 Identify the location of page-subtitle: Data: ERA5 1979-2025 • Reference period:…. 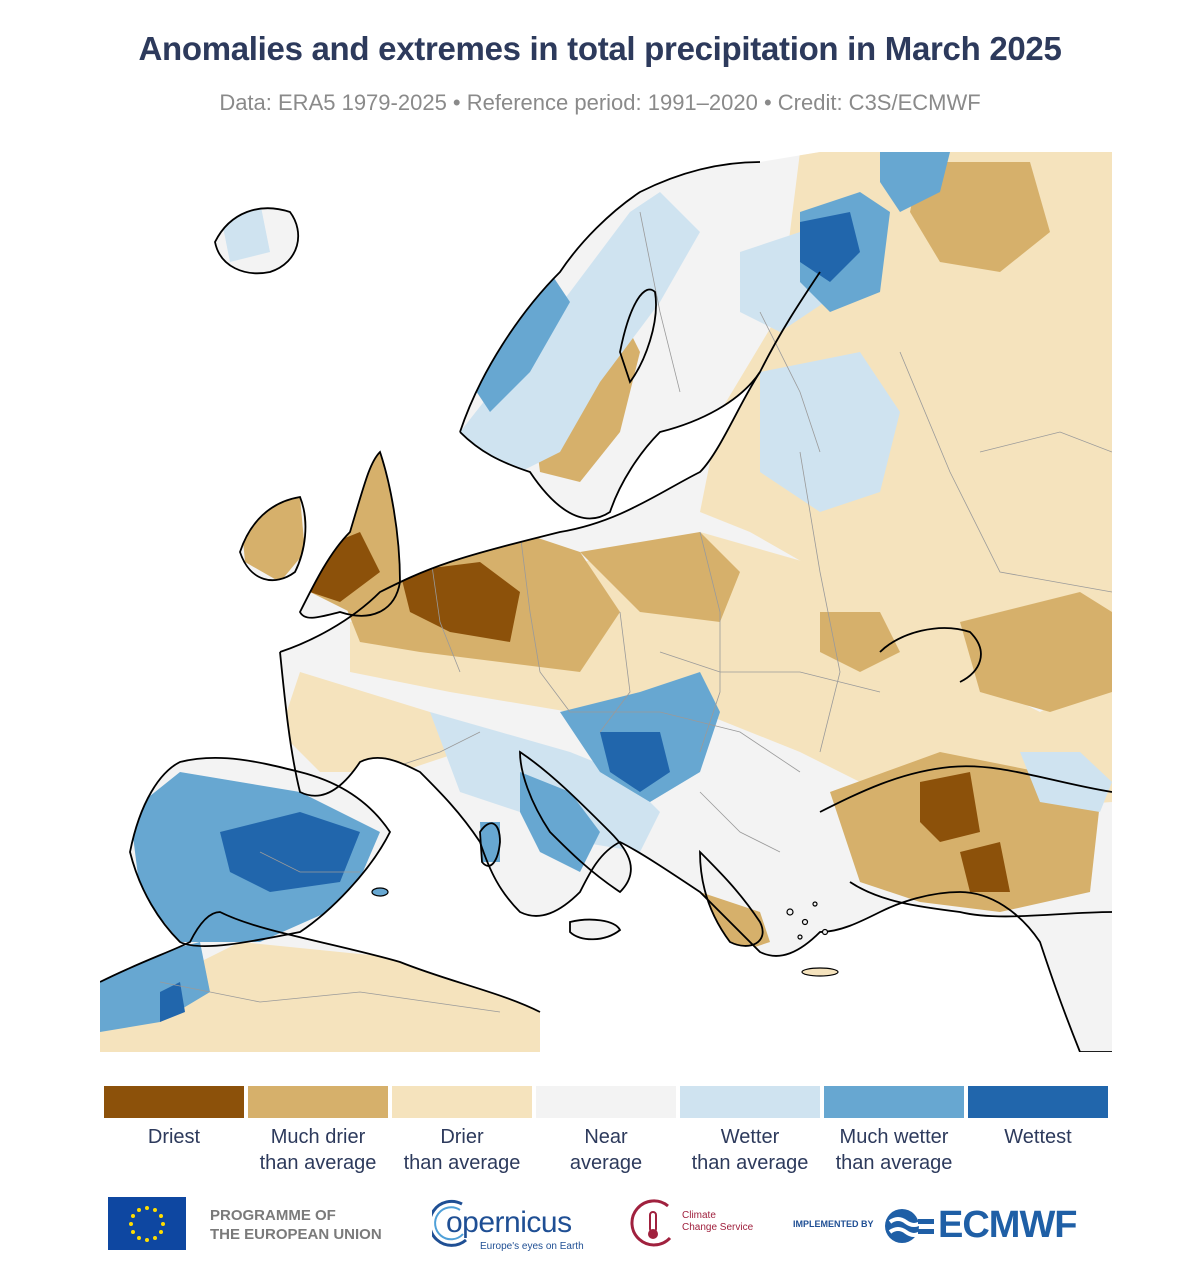
(600, 102).